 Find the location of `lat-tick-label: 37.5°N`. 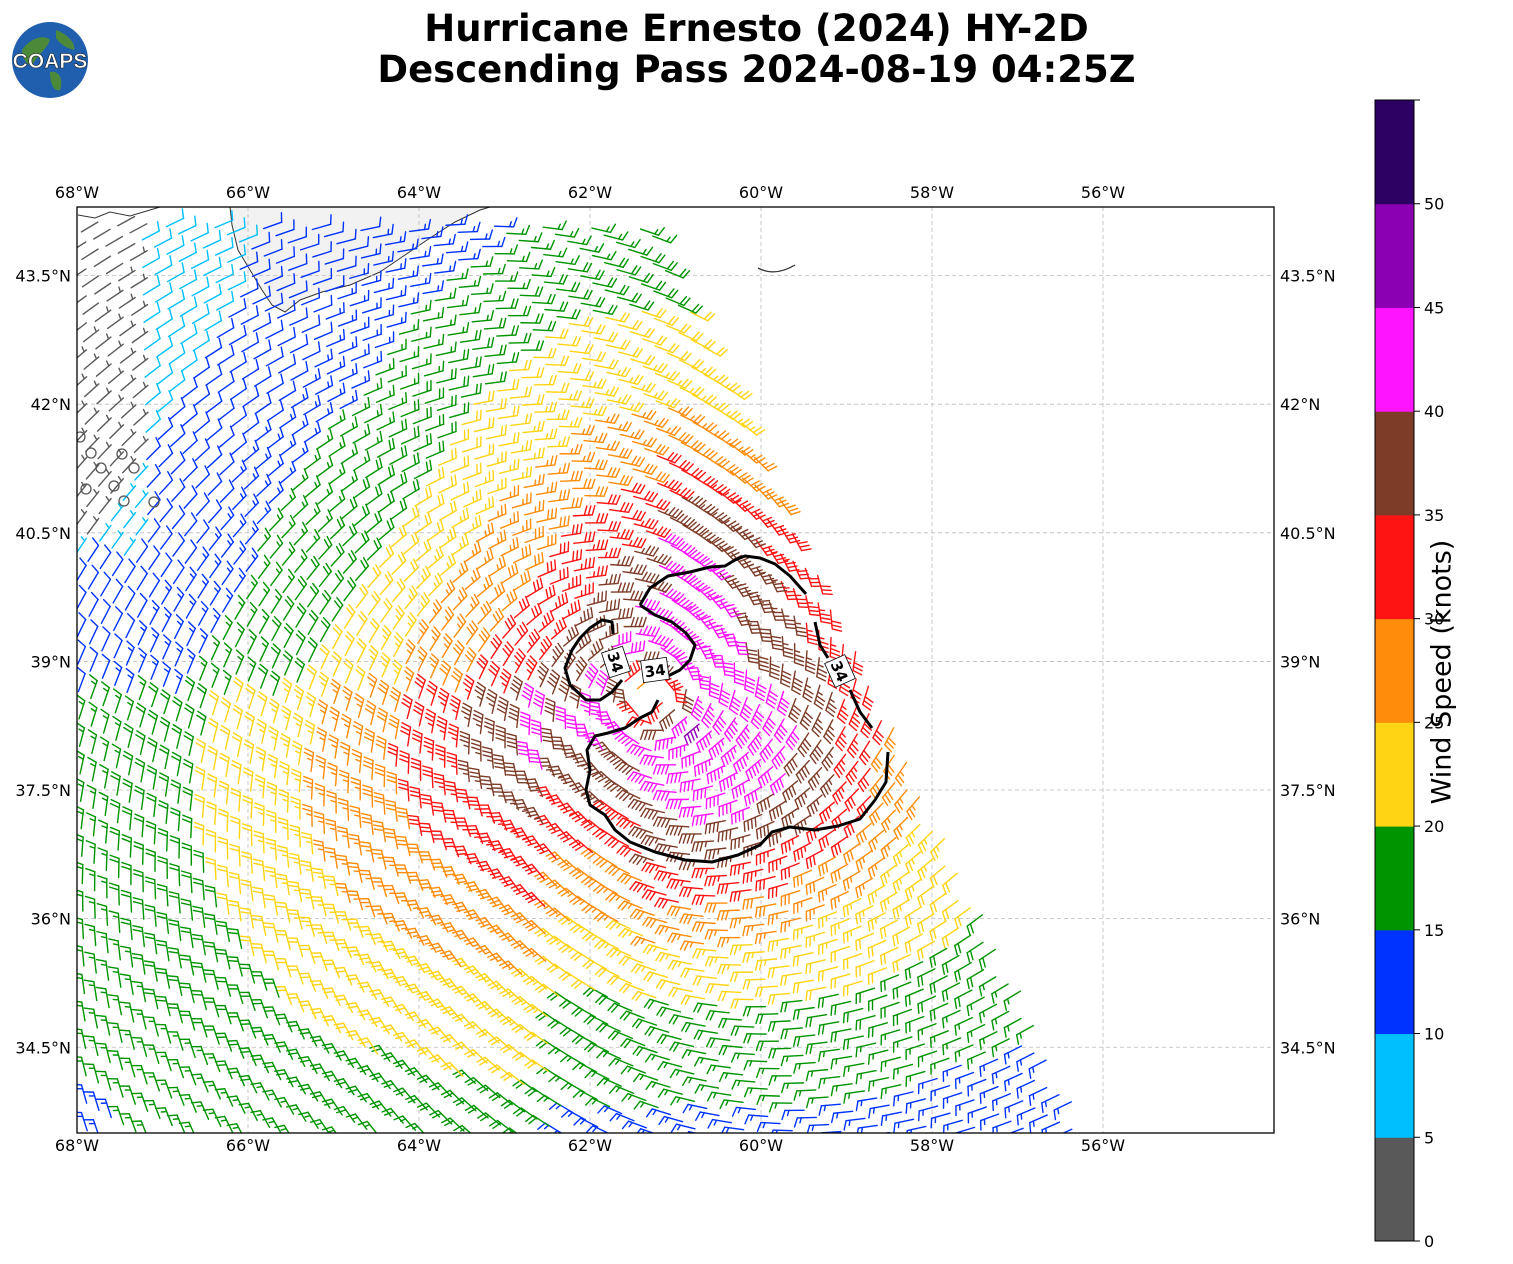

lat-tick-label: 37.5°N is located at coordinates (43, 790).